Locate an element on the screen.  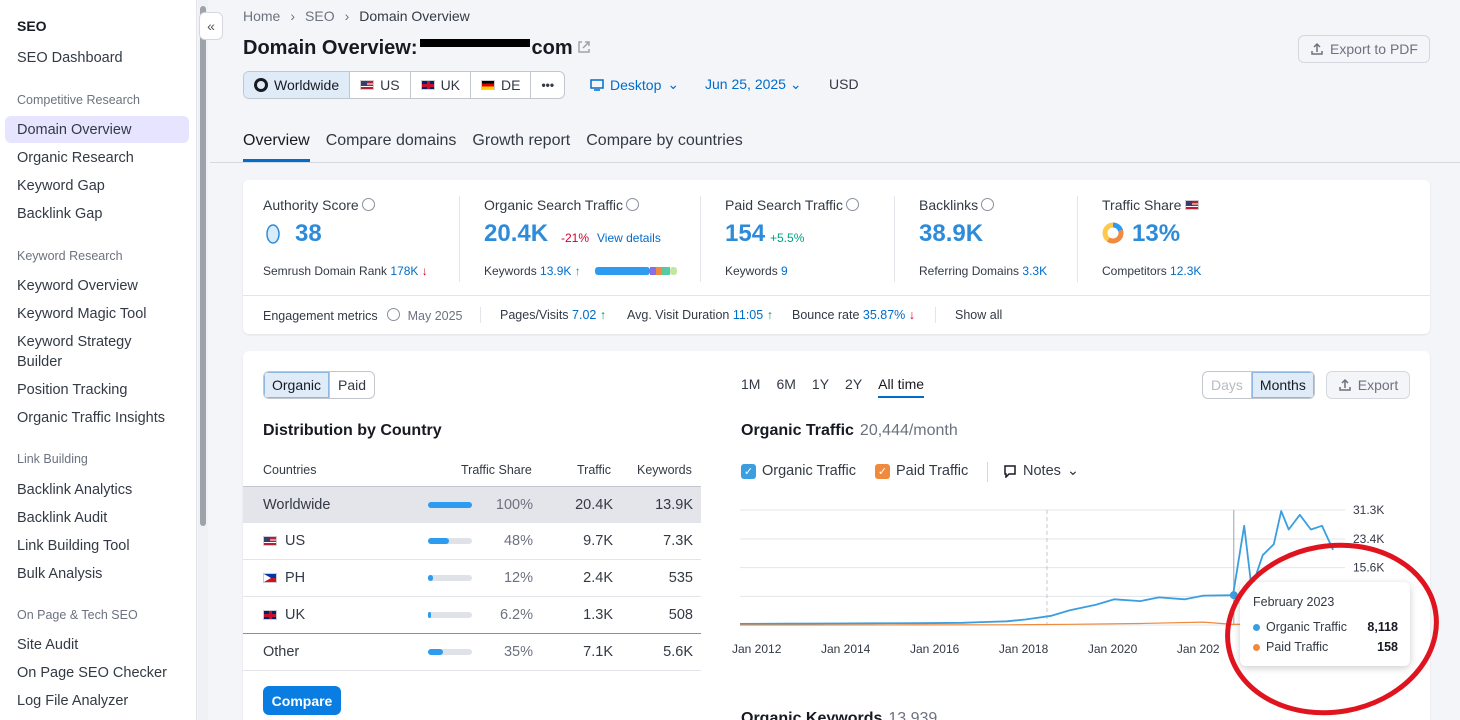
sidebar-item-keyword-gap: Keyword Gap is located at coordinates (61, 186).